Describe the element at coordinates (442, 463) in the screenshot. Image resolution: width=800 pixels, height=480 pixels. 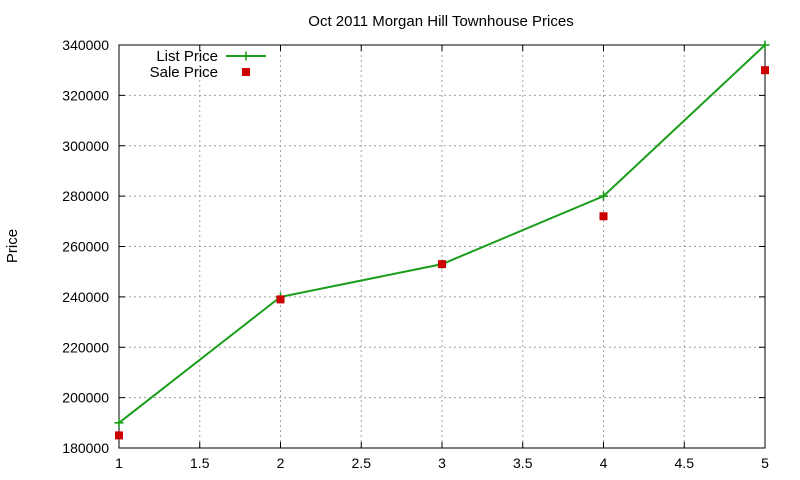
I see `x-tick-label: 3` at that location.